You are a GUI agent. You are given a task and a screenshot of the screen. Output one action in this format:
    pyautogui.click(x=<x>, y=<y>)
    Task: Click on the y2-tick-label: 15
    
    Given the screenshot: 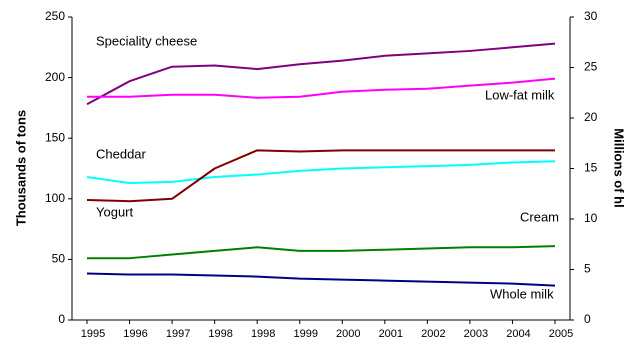 What is the action you would take?
    pyautogui.click(x=591, y=168)
    